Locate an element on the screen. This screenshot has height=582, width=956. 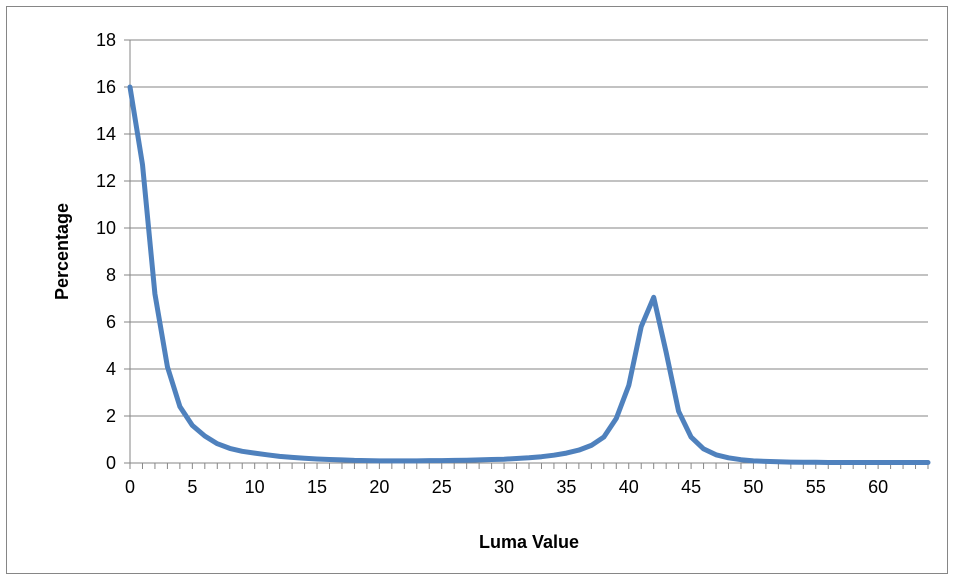
x-axis-title: Luma Value is located at coordinates (529, 542).